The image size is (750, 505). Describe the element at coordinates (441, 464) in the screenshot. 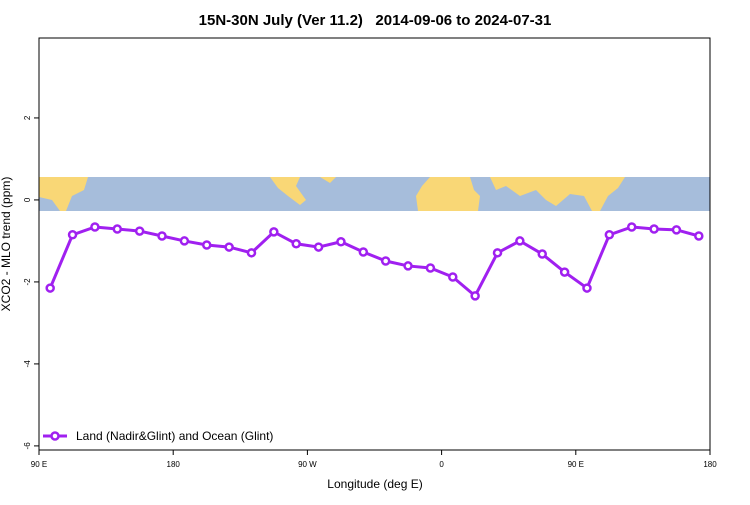

I see `x-tick-label: 0` at that location.